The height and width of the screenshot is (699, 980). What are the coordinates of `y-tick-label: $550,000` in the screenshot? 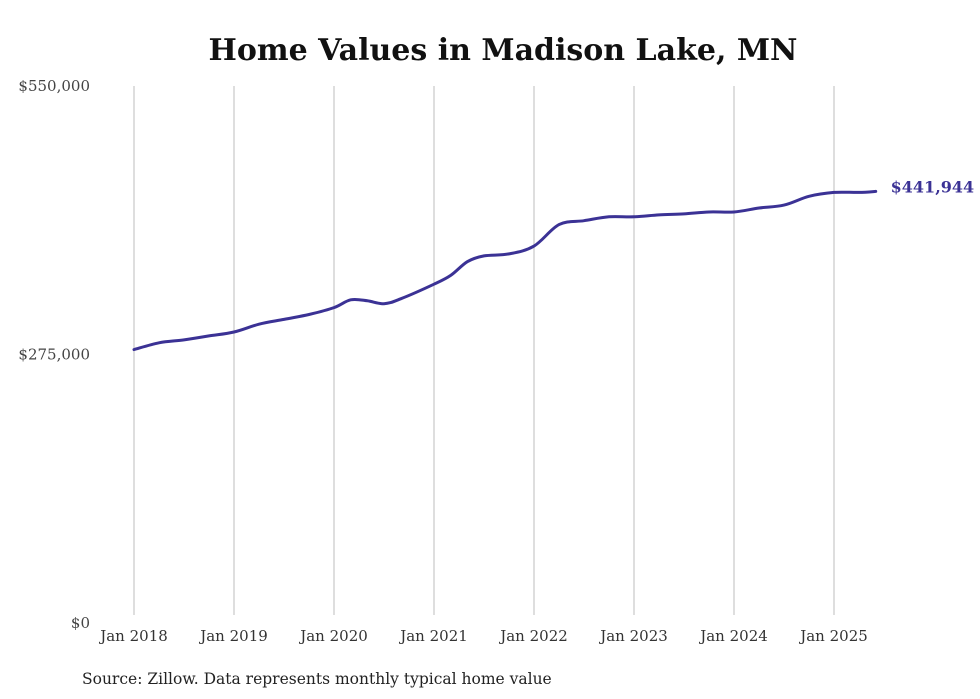 It's located at (54, 86).